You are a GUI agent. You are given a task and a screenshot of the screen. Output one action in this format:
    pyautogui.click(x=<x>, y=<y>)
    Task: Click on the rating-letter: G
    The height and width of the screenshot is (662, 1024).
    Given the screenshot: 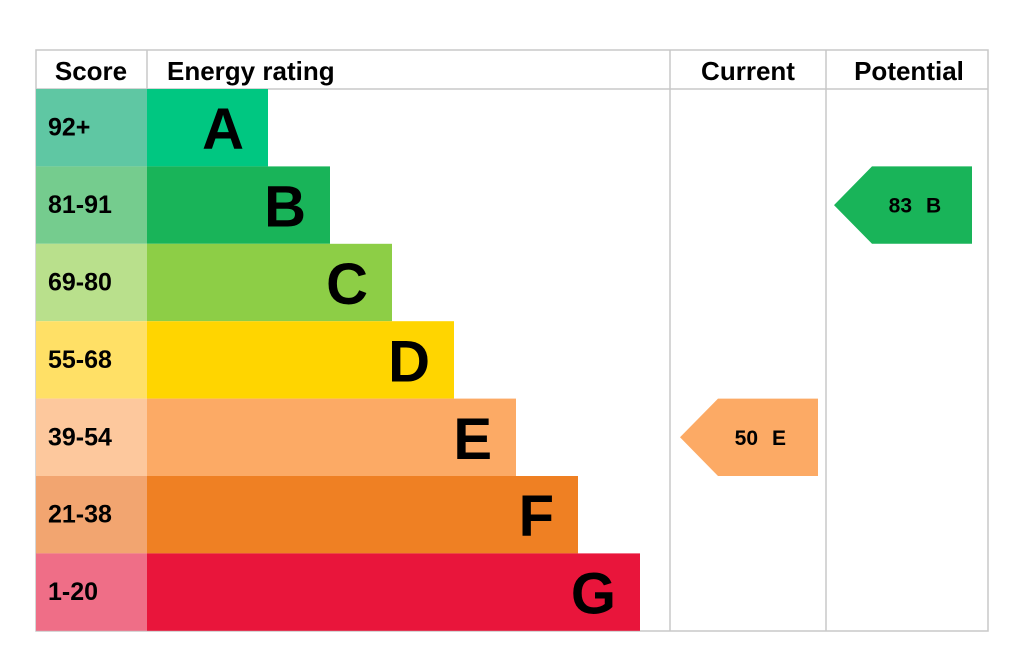 What is the action you would take?
    pyautogui.click(x=593, y=594)
    